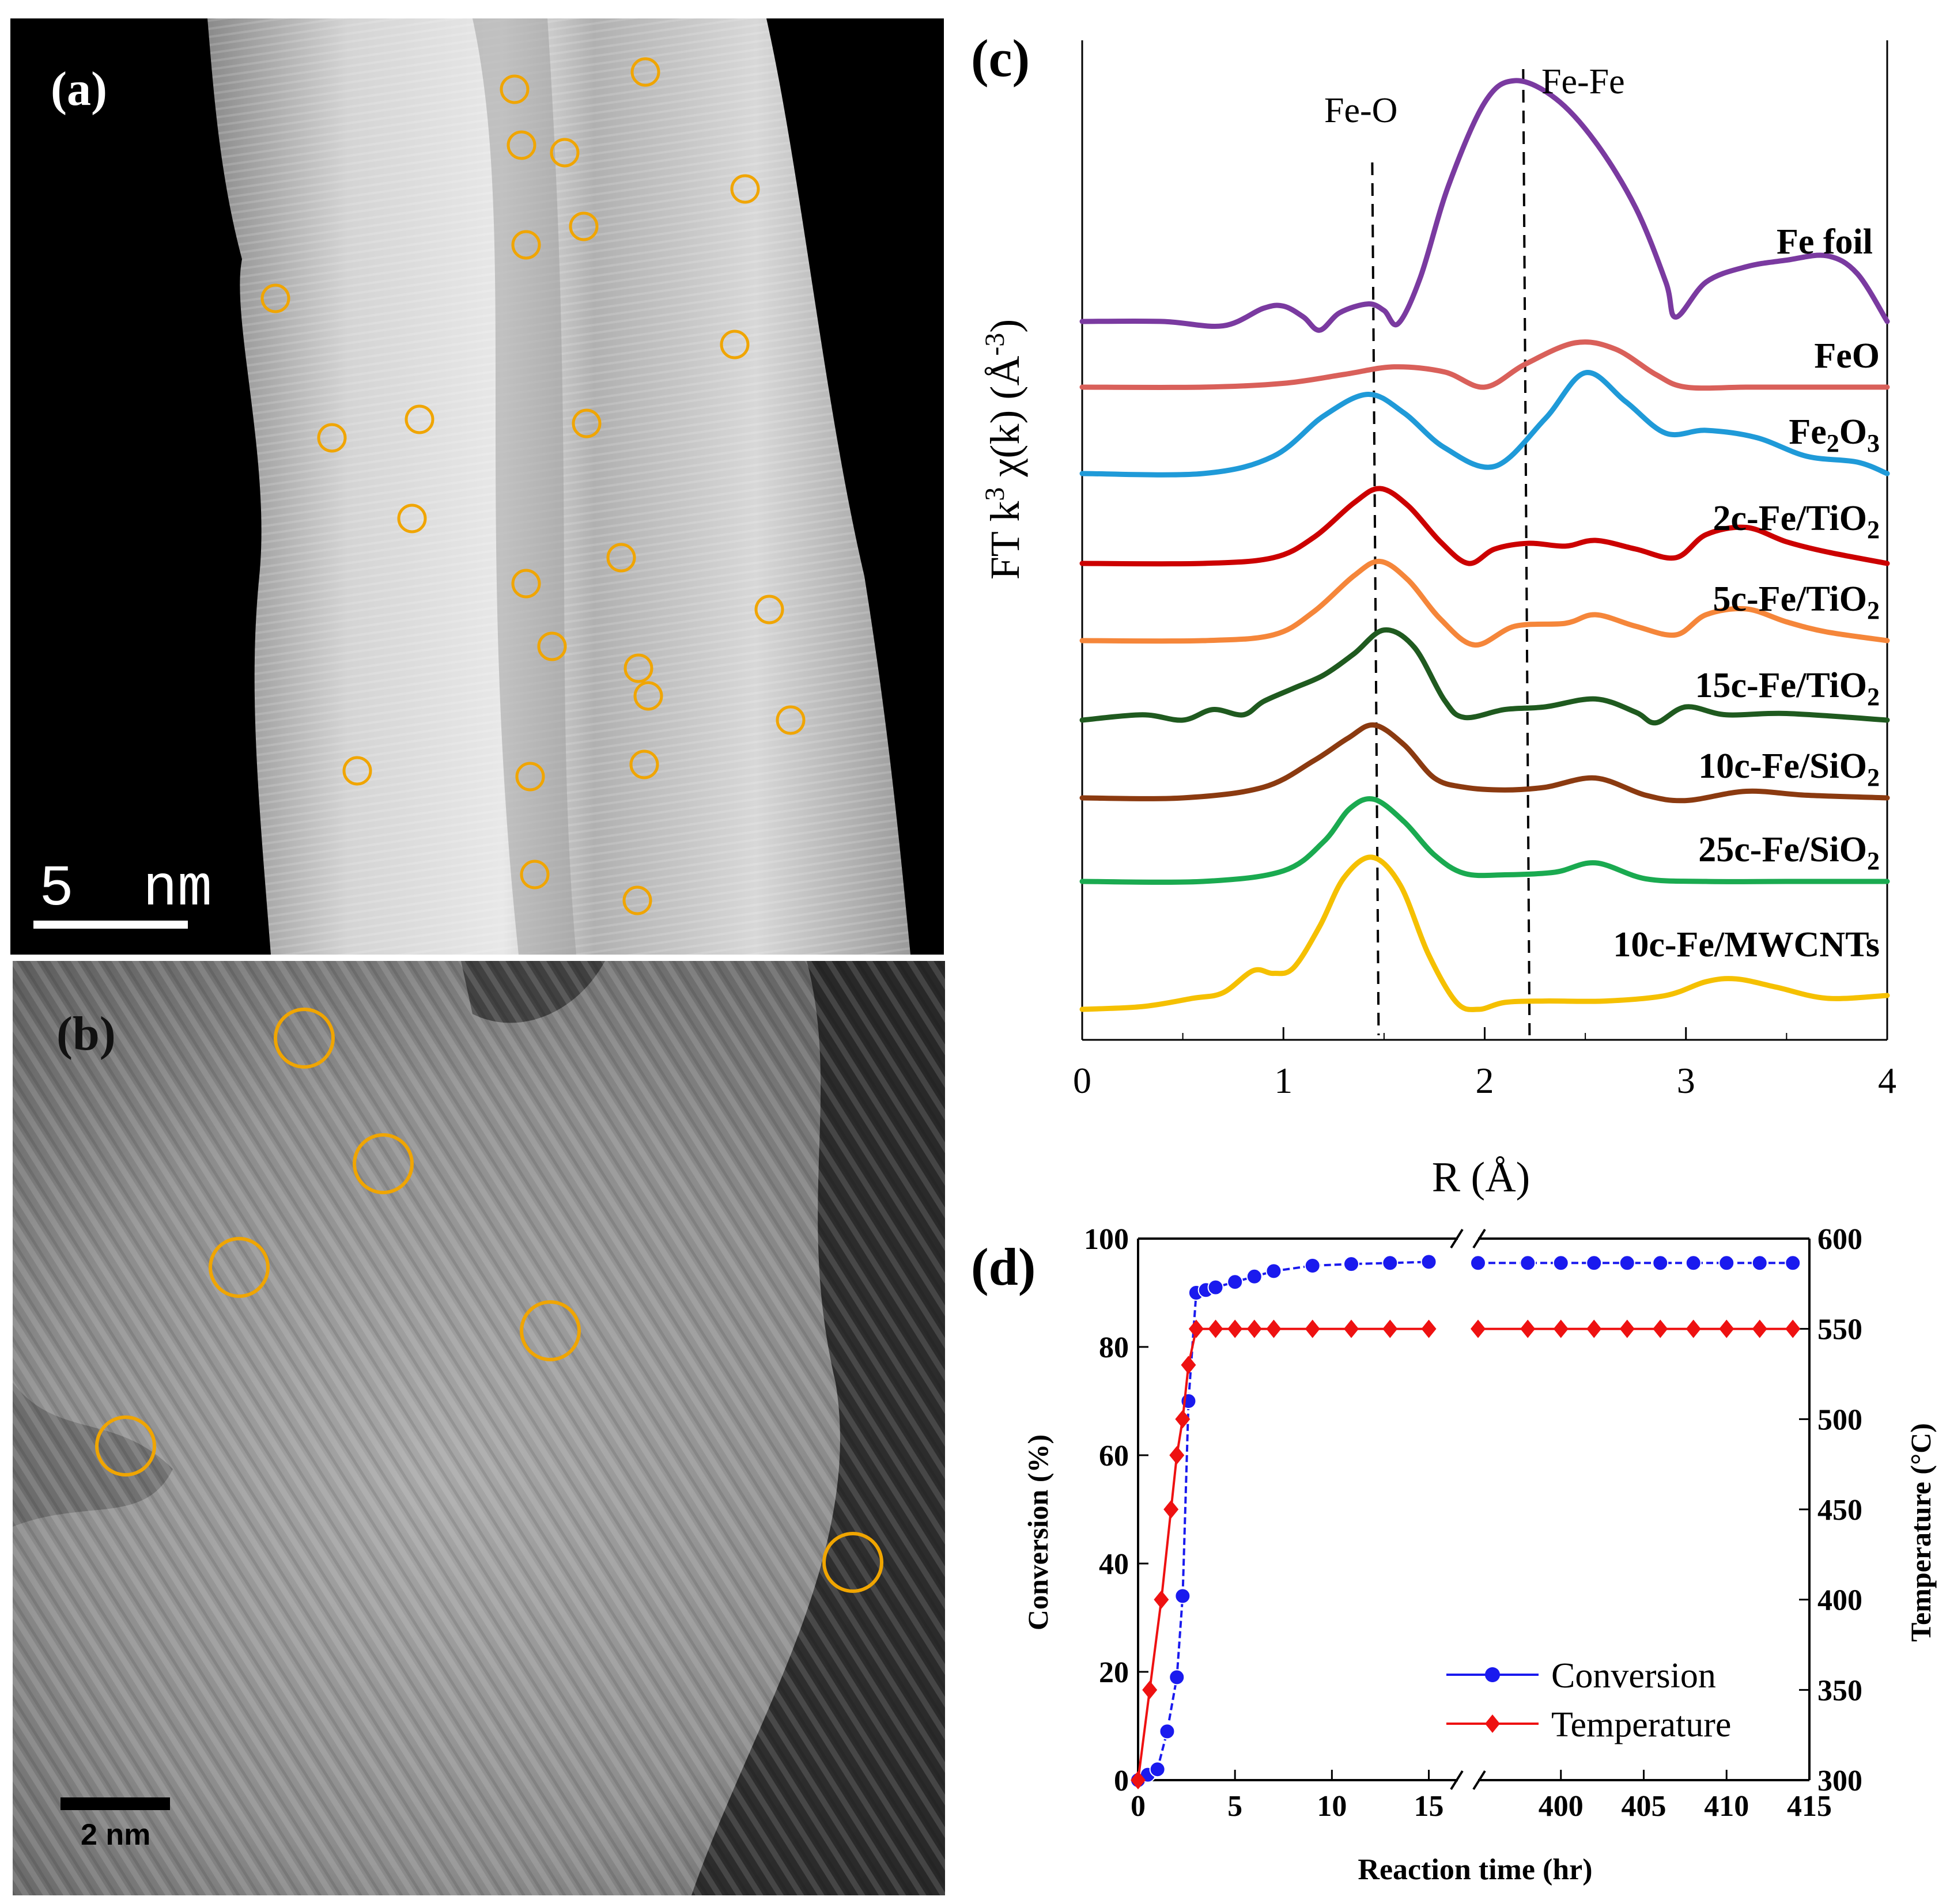  Describe the element at coordinates (1484, 365) in the screenshot. I see `series-line-feo` at that location.